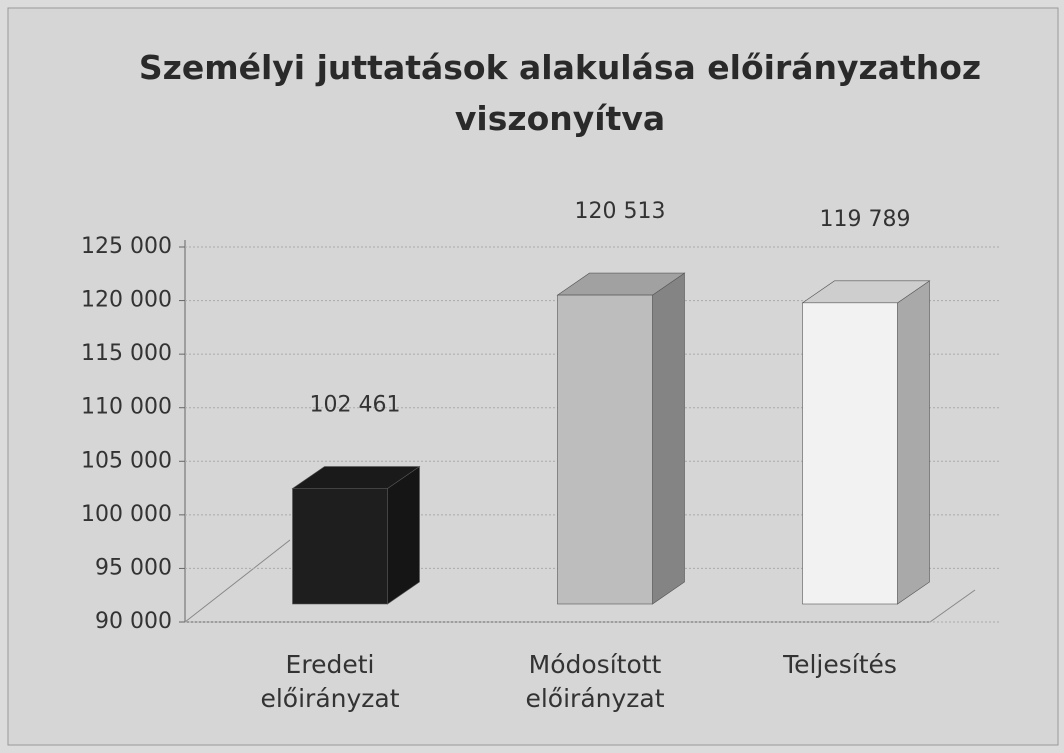 This screenshot has height=753, width=1064. Describe the element at coordinates (126, 460) in the screenshot. I see `y-tick-label: 105 000` at that location.